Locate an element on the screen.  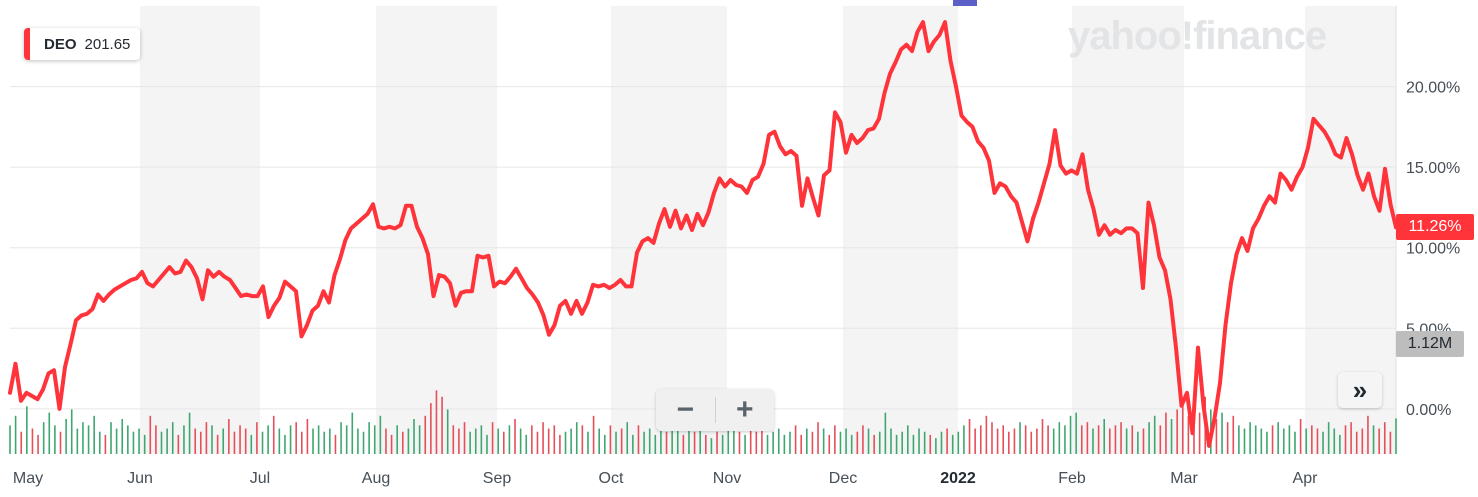
current-volume-label: 1.12M is located at coordinates (1430, 344).